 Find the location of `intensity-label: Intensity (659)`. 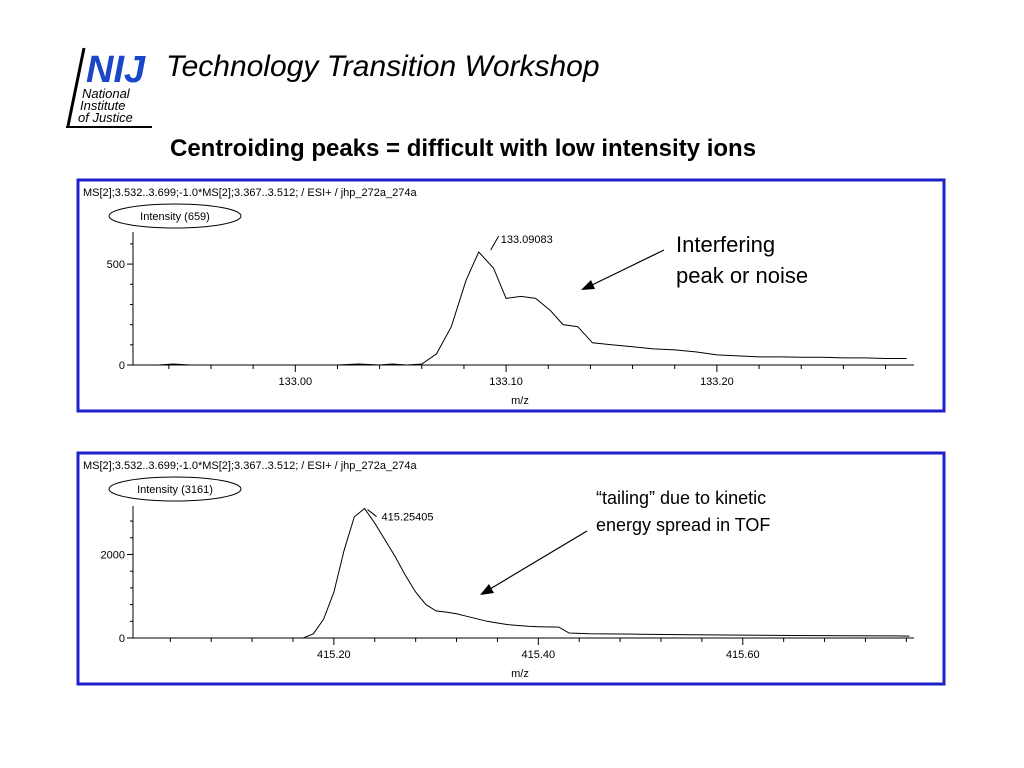

intensity-label: Intensity (659) is located at coordinates (175, 217).